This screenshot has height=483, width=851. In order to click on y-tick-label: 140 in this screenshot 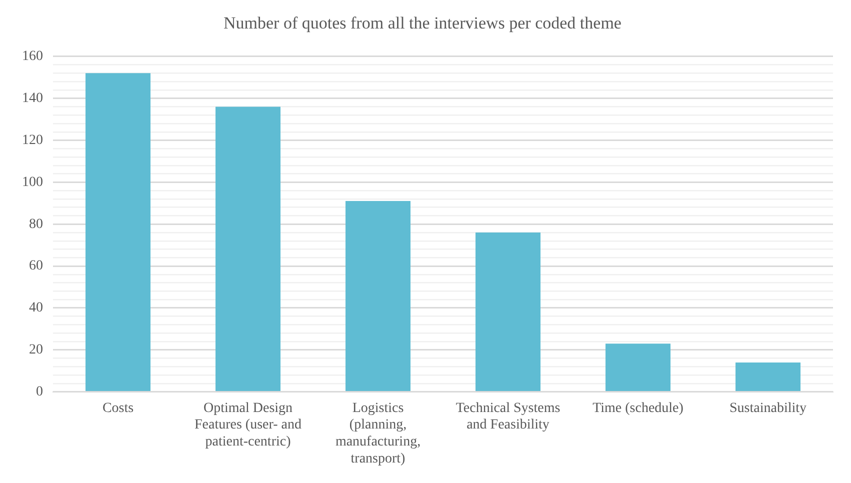, I will do `click(32, 98)`.